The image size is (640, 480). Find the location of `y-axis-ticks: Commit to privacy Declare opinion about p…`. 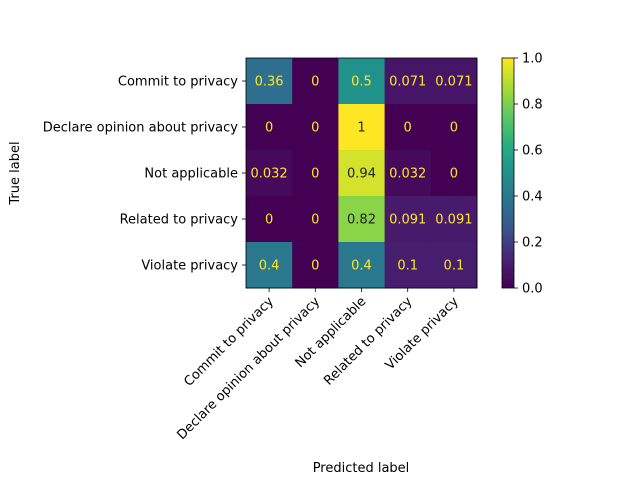

y-axis-ticks: Commit to privacy Declare opinion about p… is located at coordinates (144, 174).